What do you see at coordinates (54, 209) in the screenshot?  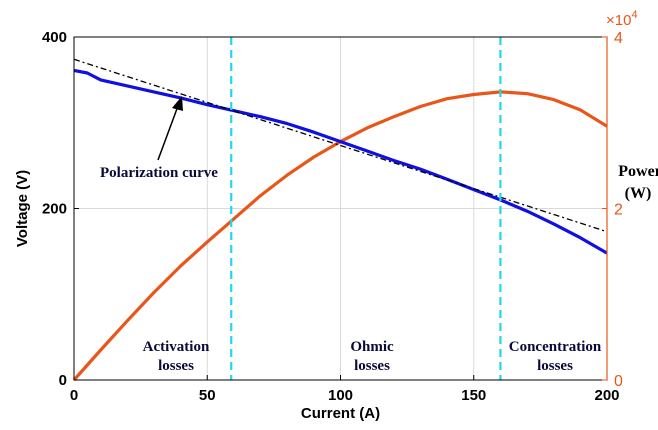 I see `y-left-tick-label: 200` at bounding box center [54, 209].